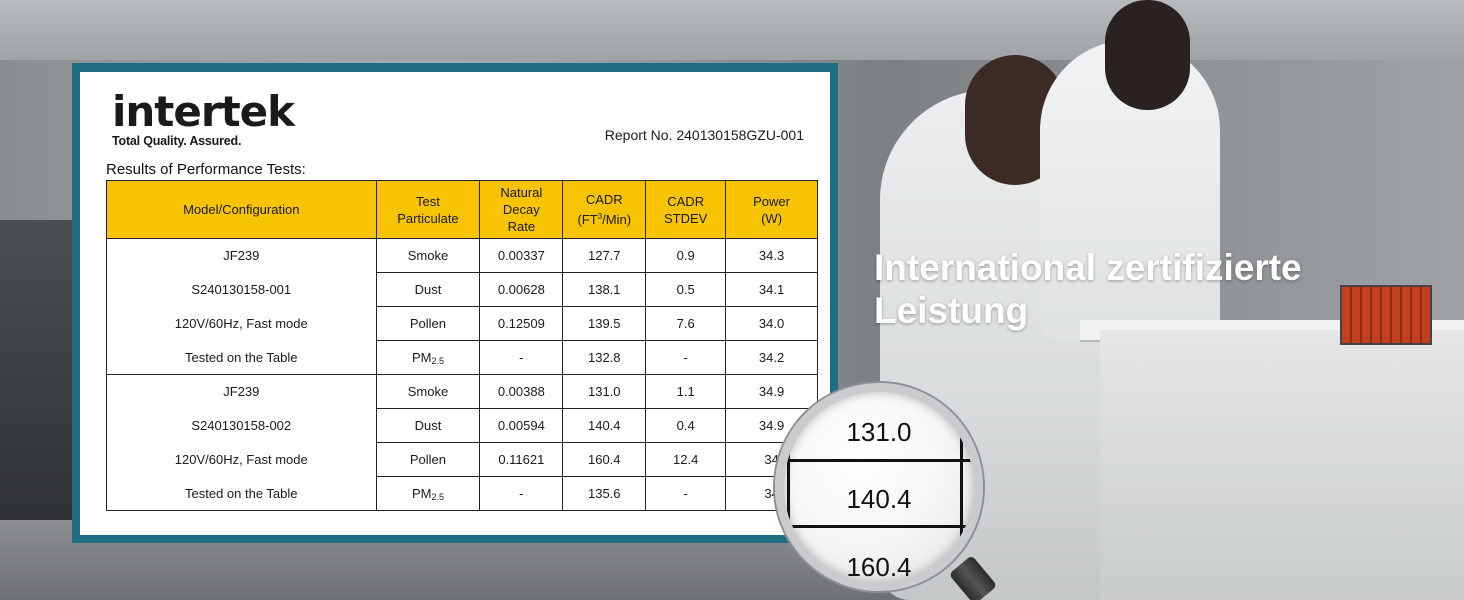  What do you see at coordinates (37, 370) in the screenshot?
I see `lab-equipment-left` at bounding box center [37, 370].